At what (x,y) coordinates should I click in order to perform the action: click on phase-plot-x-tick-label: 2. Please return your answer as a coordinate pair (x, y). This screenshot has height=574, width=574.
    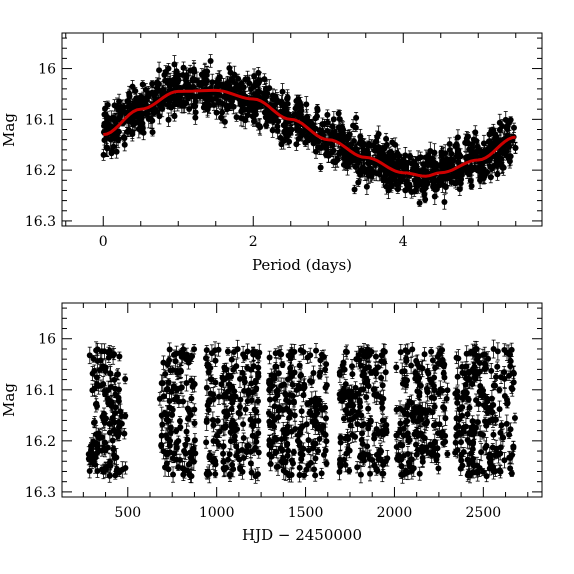
    Looking at the image, I should click on (253, 242).